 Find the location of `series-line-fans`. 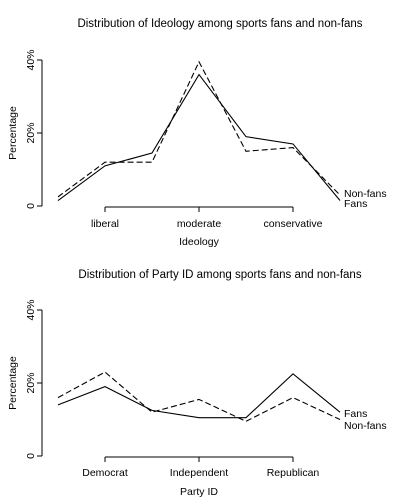

series-line-fans is located at coordinates (199, 396).